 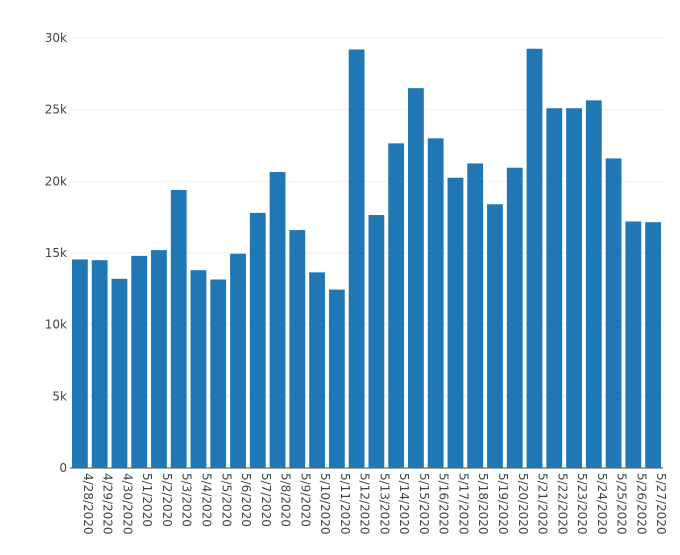 I want to click on y-tick-label: 20k, so click(x=56, y=181).